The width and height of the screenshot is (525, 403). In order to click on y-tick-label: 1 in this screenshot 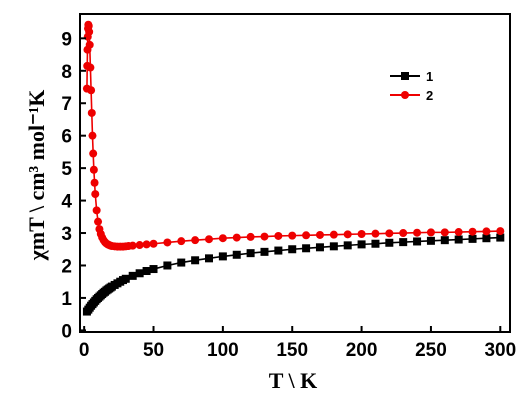, I will do `click(66, 299)`.